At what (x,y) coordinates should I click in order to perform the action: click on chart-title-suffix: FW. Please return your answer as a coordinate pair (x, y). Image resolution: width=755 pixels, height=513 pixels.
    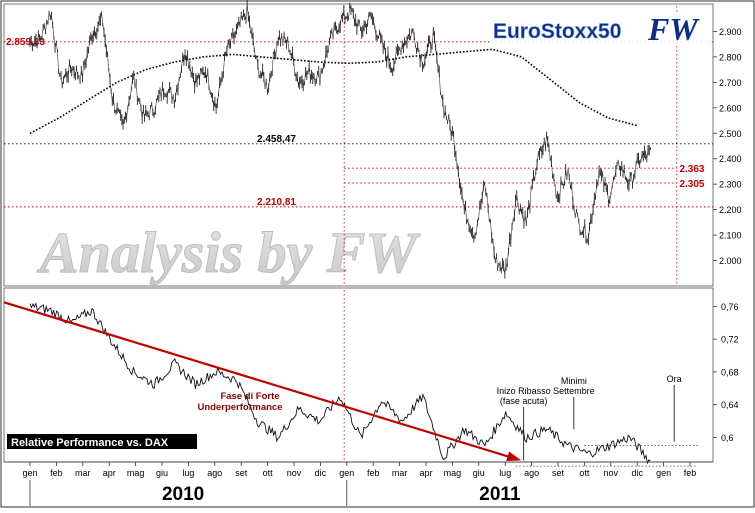
    Looking at the image, I should click on (673, 29).